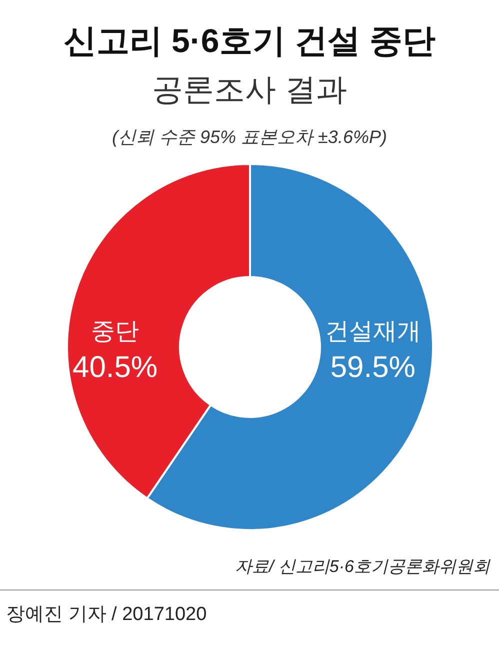 The height and width of the screenshot is (666, 499). Describe the element at coordinates (106, 614) in the screenshot. I see `text: 장예진 기자 / 20171020` at that location.